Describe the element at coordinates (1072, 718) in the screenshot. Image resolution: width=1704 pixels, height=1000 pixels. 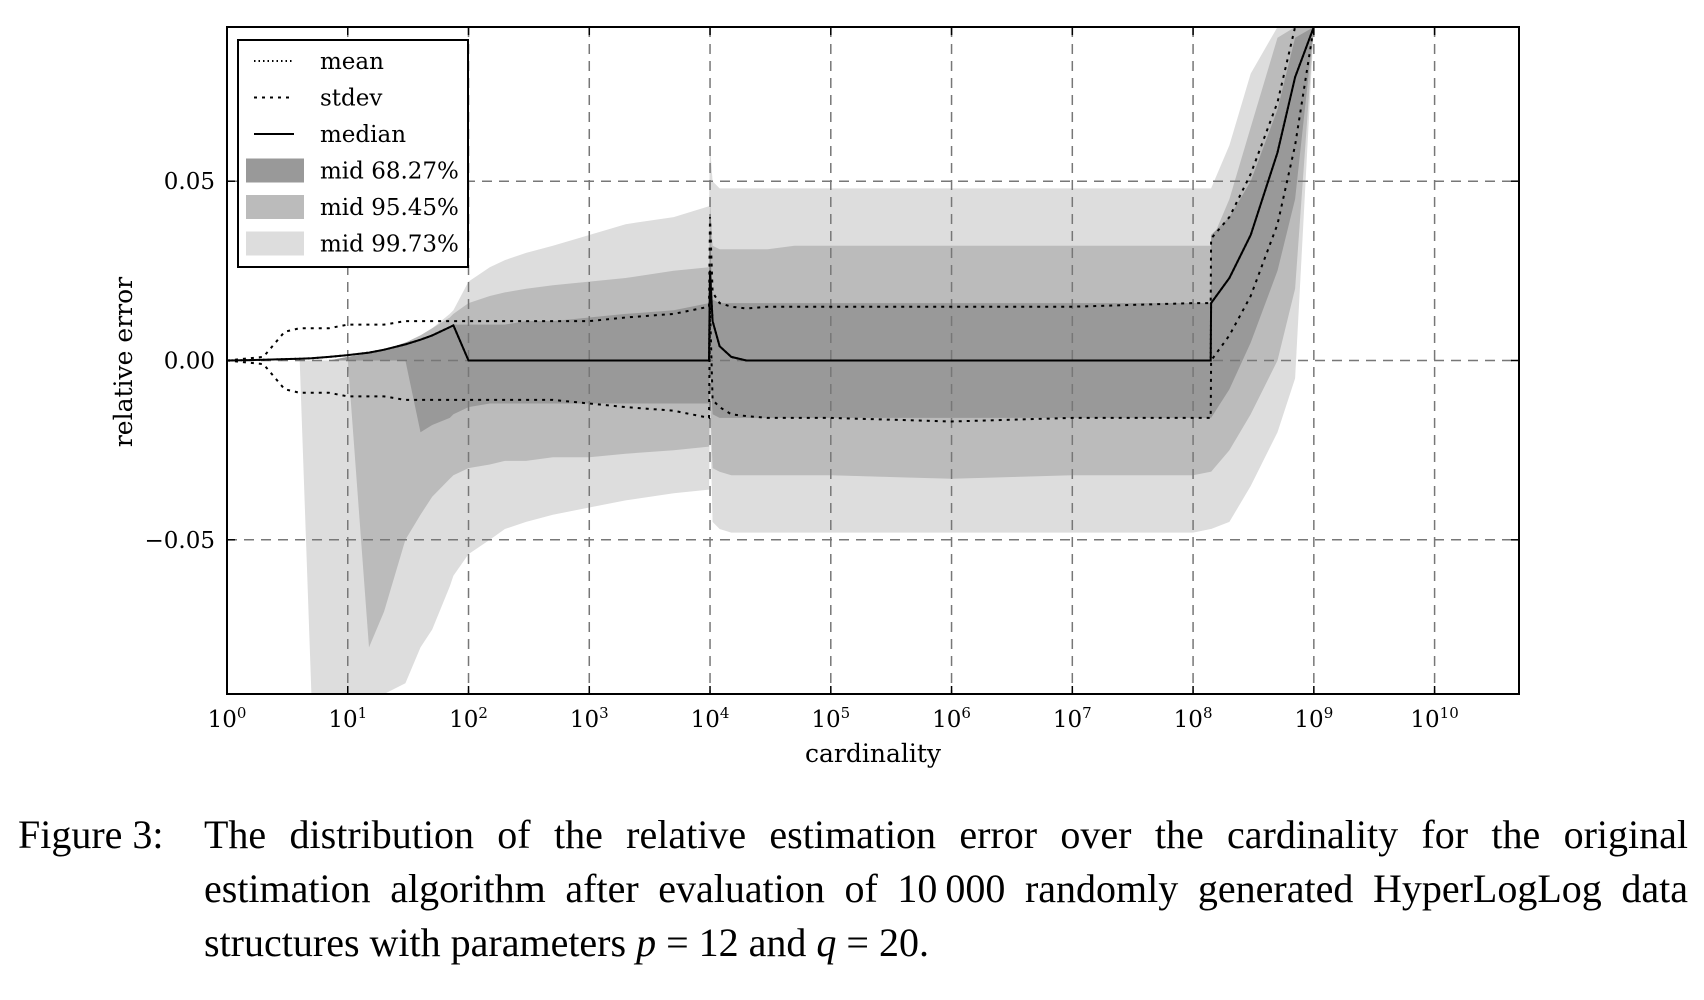
I see `x-tick-label: 10⁷` at that location.